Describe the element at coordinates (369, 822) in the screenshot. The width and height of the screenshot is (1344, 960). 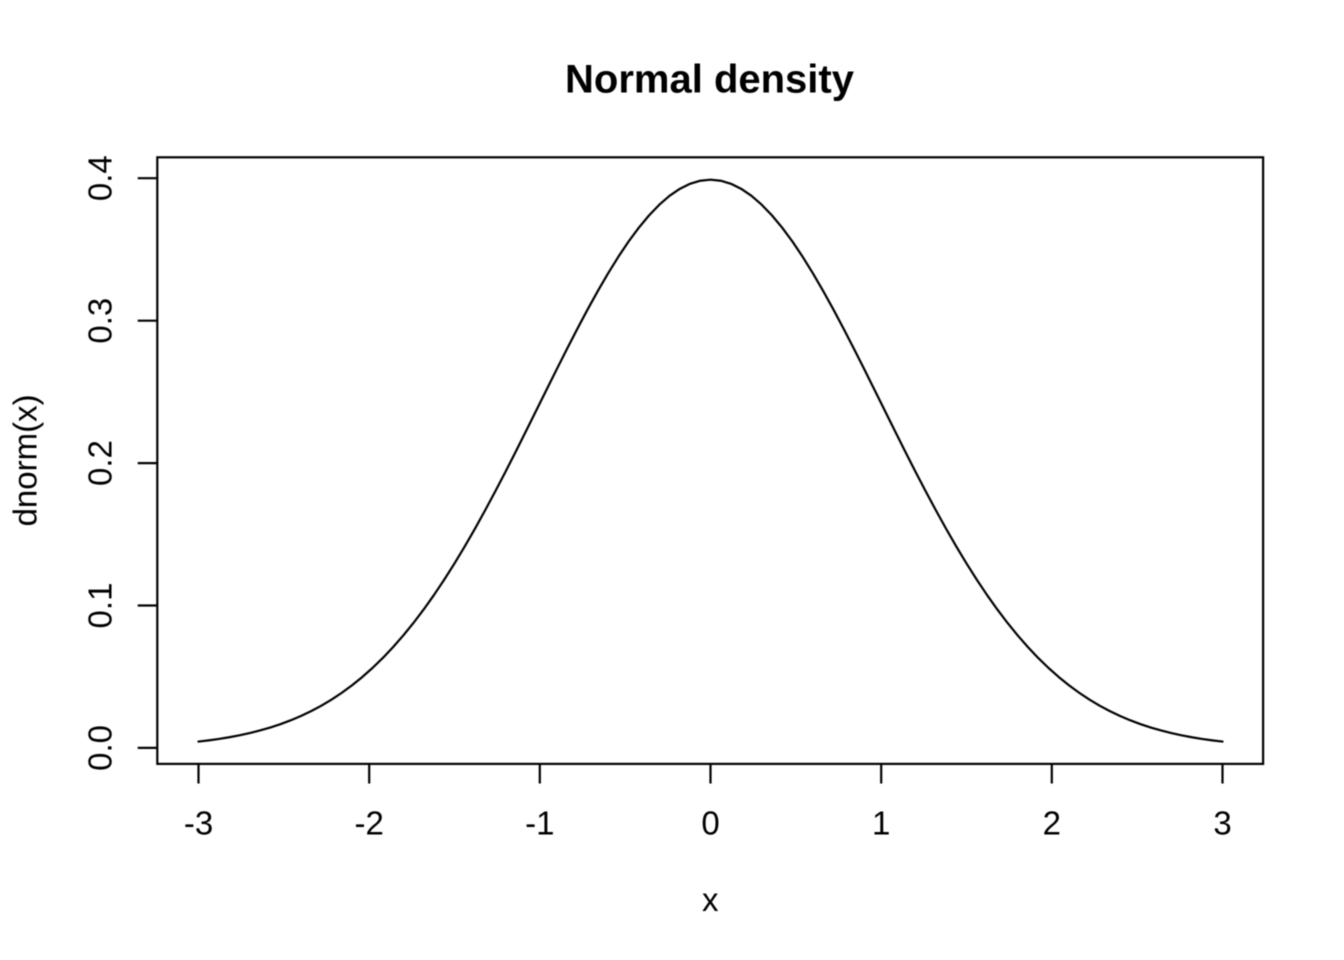
I see `svg-text: -2` at that location.